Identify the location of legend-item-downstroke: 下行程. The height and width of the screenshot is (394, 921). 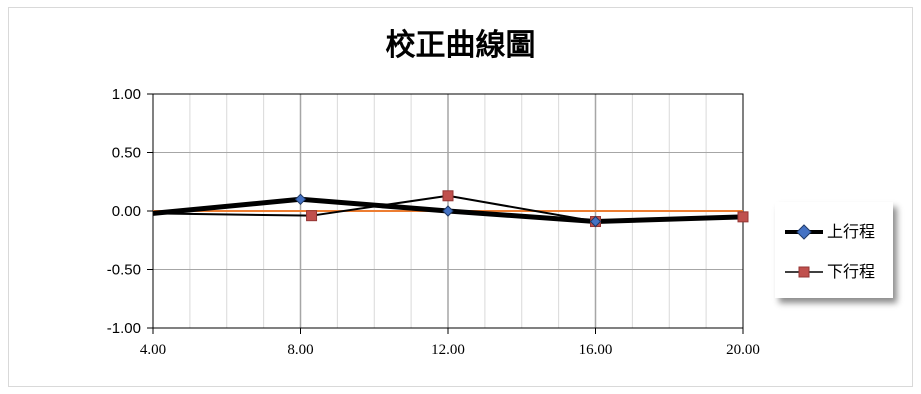
(834, 272).